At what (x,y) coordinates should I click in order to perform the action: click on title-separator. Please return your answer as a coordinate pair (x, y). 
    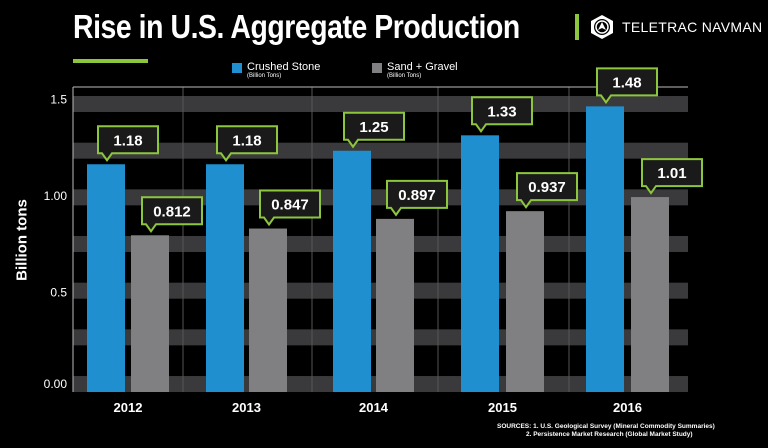
    Looking at the image, I should click on (577, 27).